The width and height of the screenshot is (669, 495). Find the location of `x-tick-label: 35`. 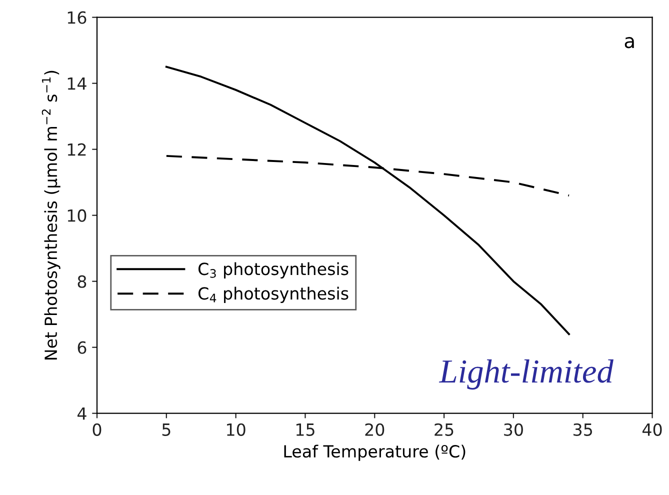

x-tick-label: 35 is located at coordinates (583, 429).